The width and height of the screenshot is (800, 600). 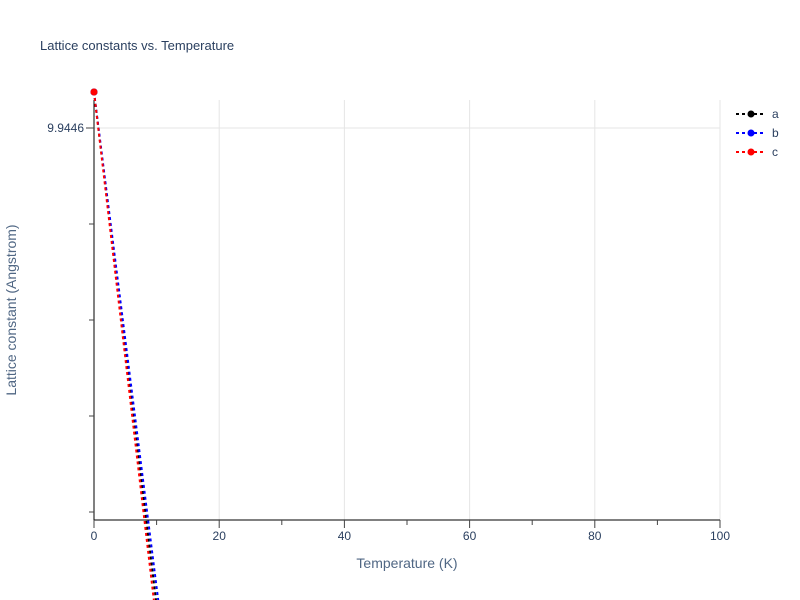 What do you see at coordinates (65, 128) in the screenshot?
I see `y-tick-label: 9.9446` at bounding box center [65, 128].